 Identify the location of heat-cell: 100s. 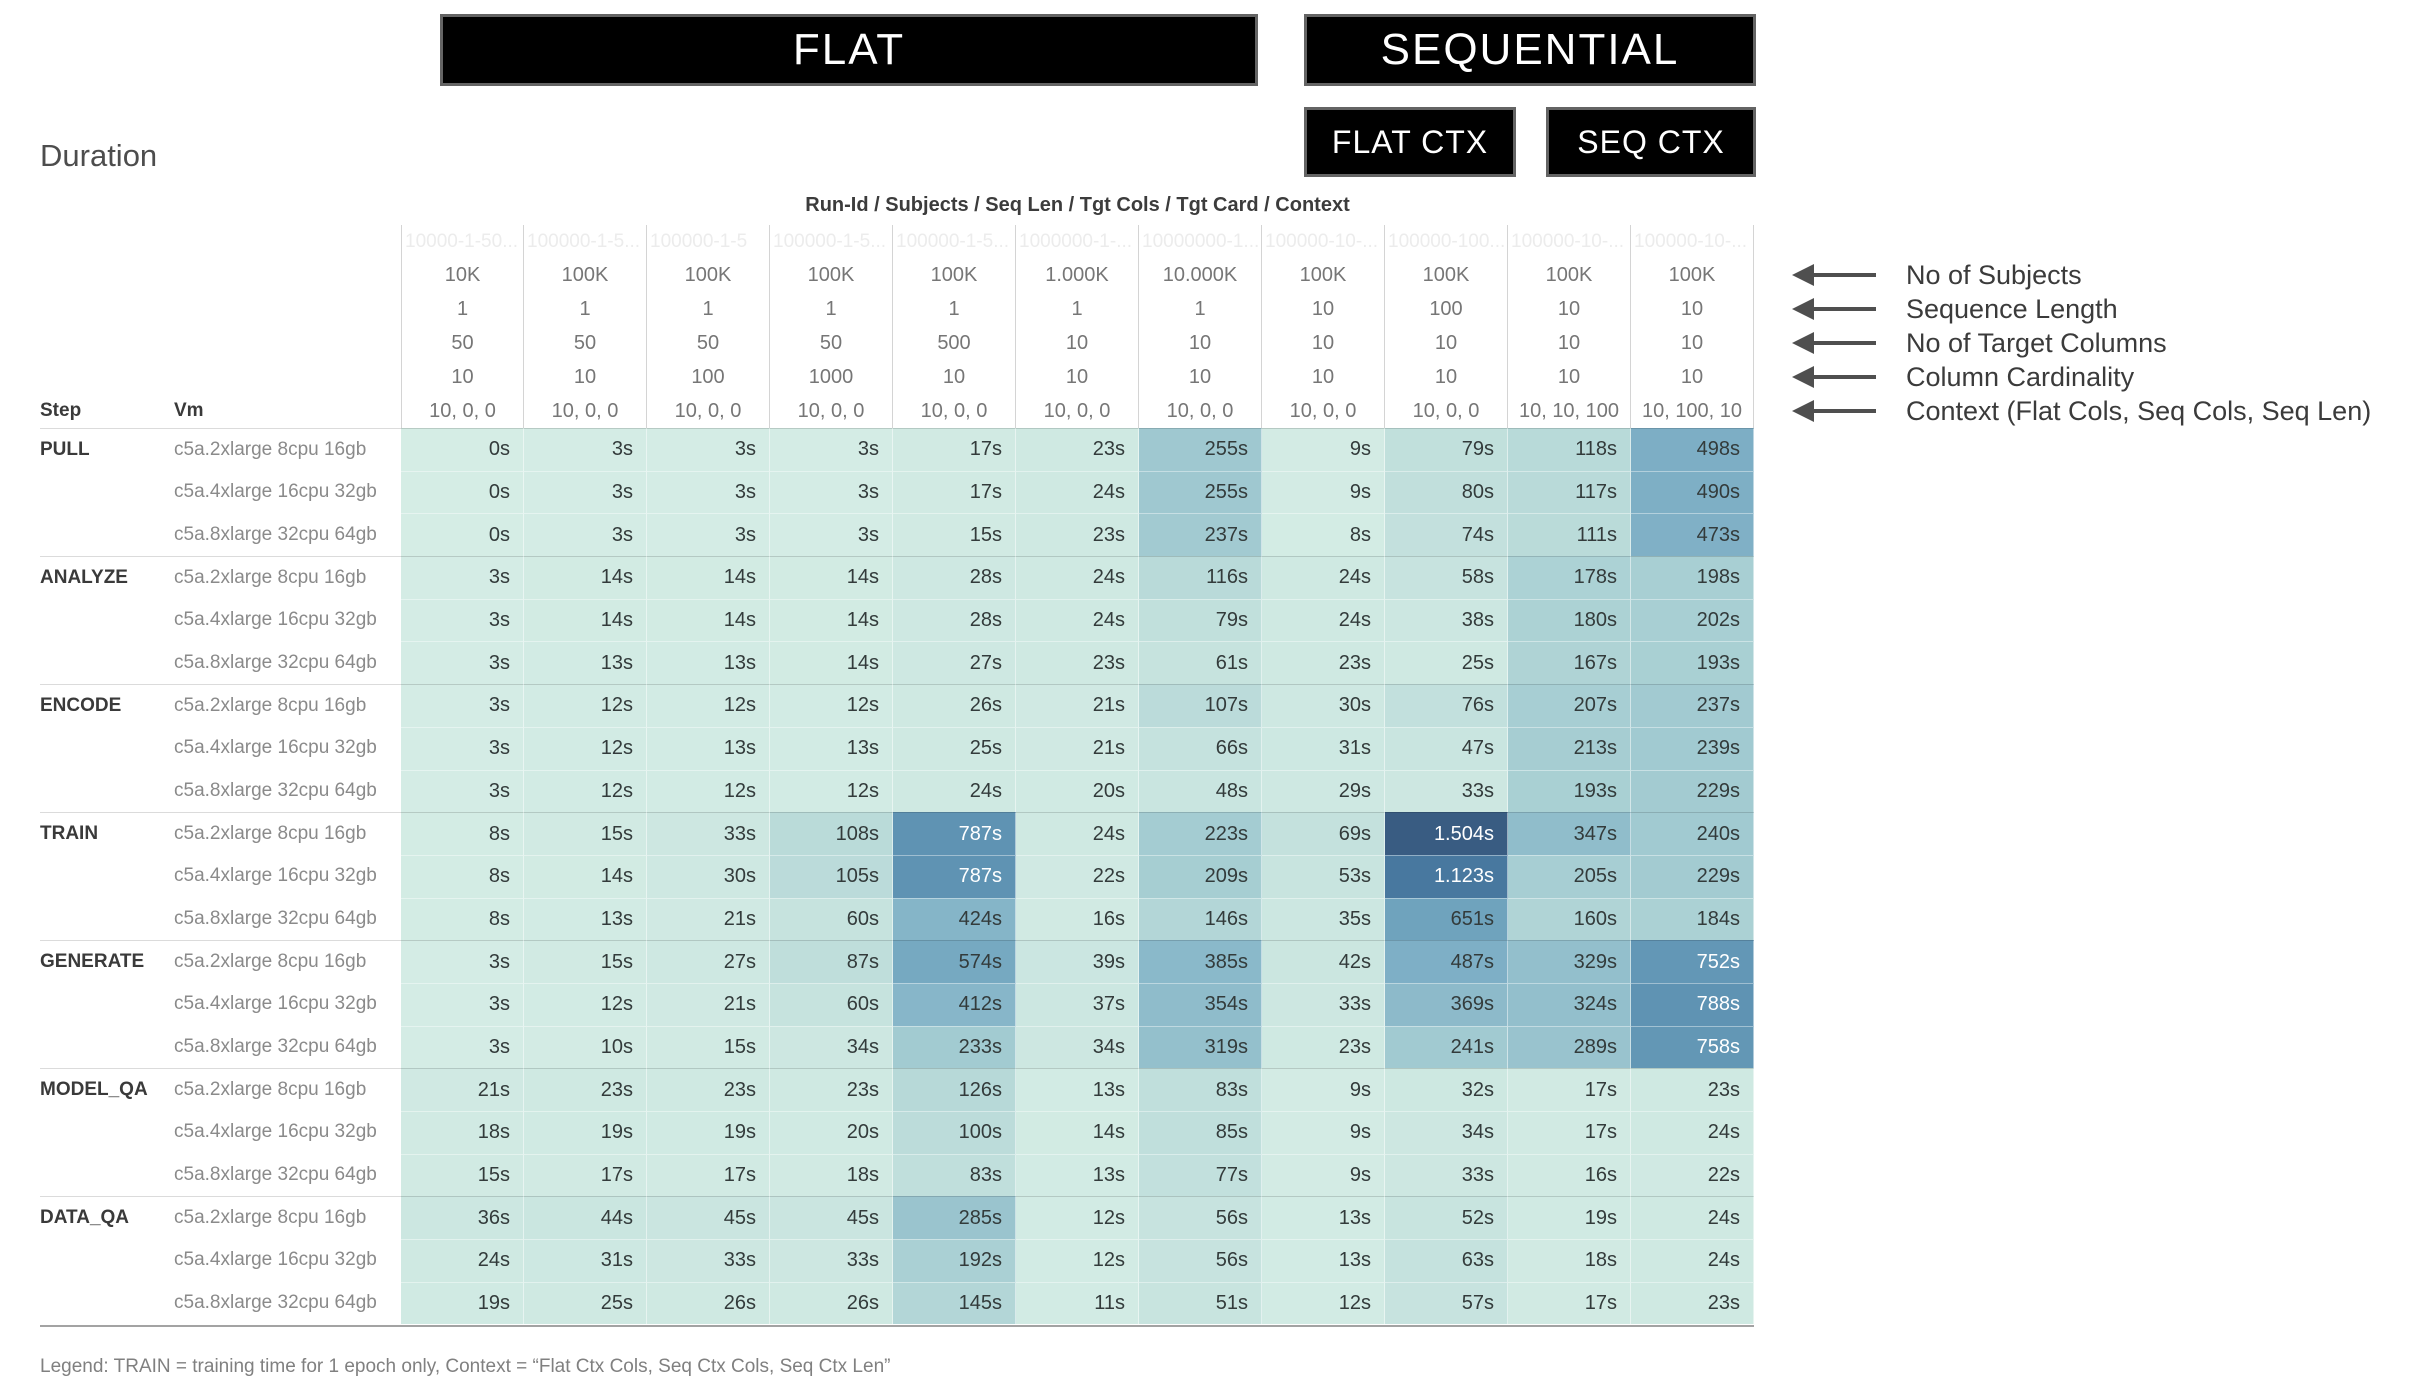
(954, 1132).